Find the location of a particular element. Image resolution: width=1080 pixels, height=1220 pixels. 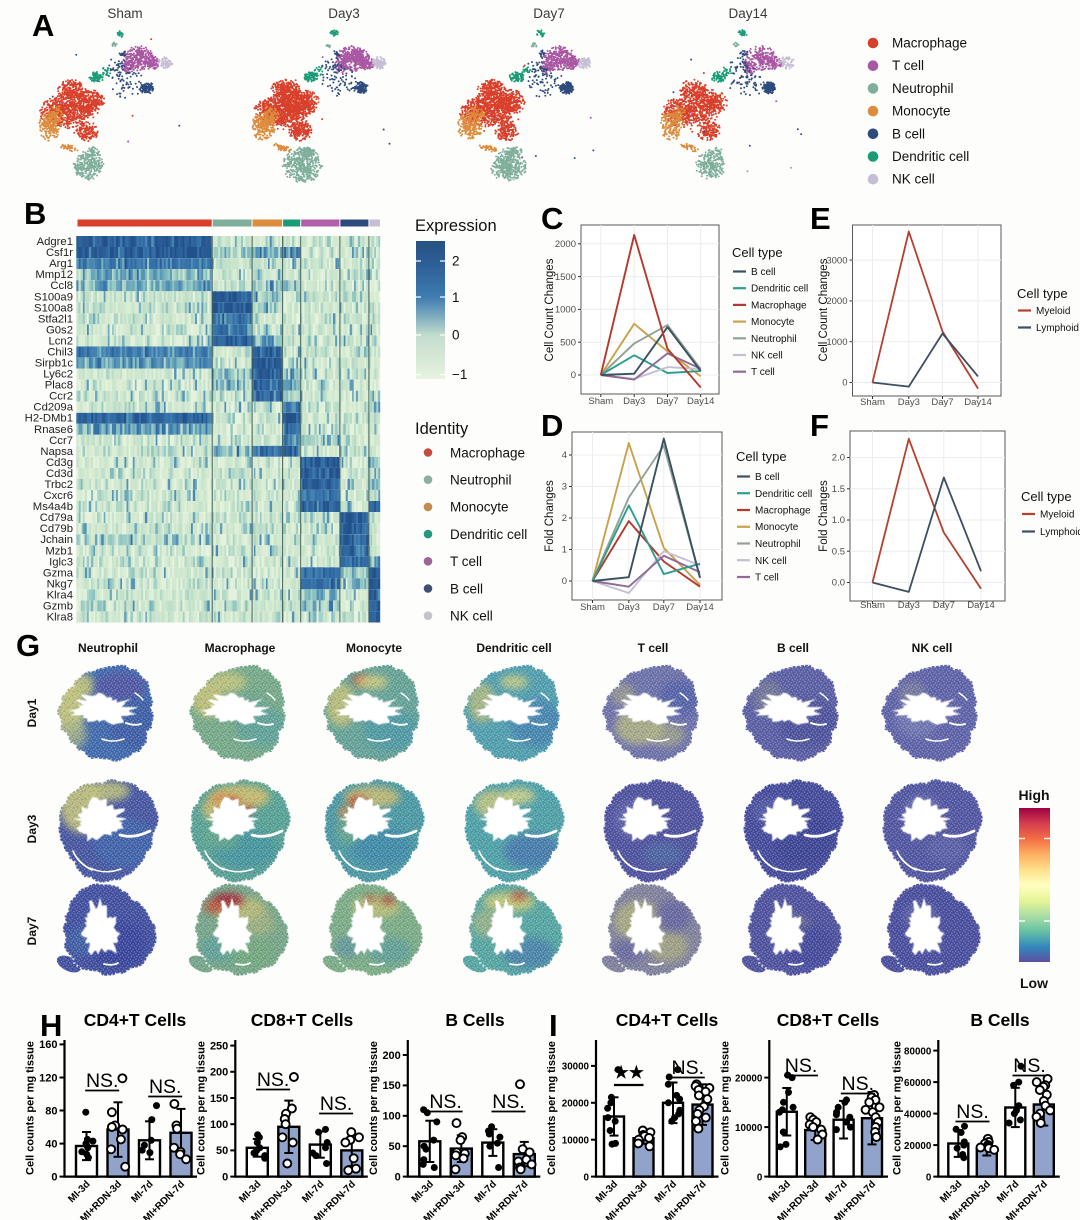

svg-text: 10000 is located at coordinates (576, 1141).